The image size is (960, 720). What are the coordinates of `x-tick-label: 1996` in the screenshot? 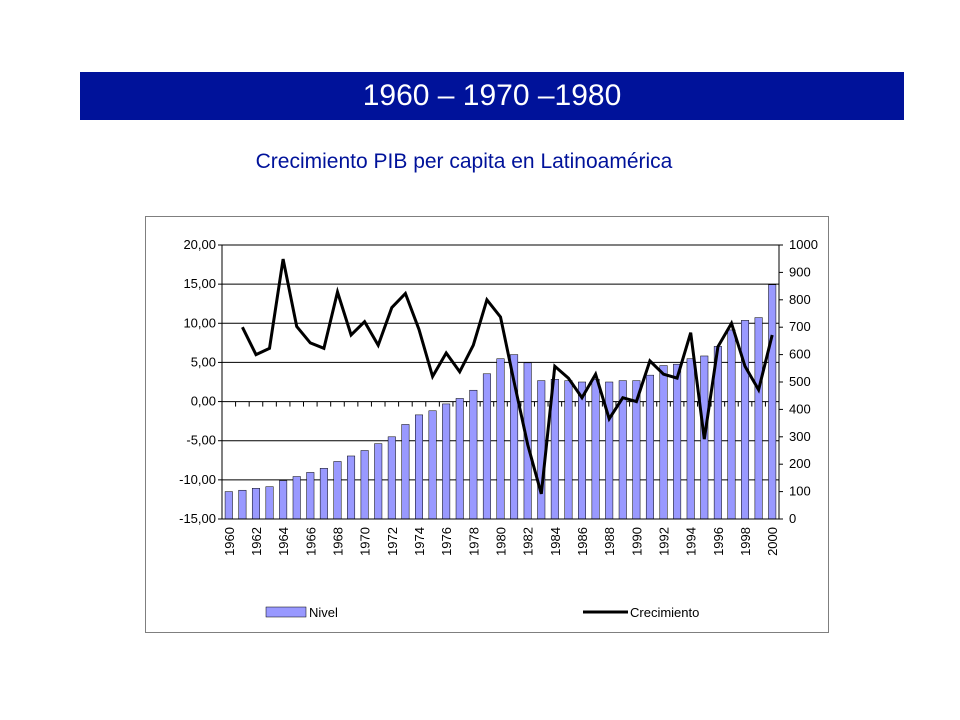 It's located at (718, 541).